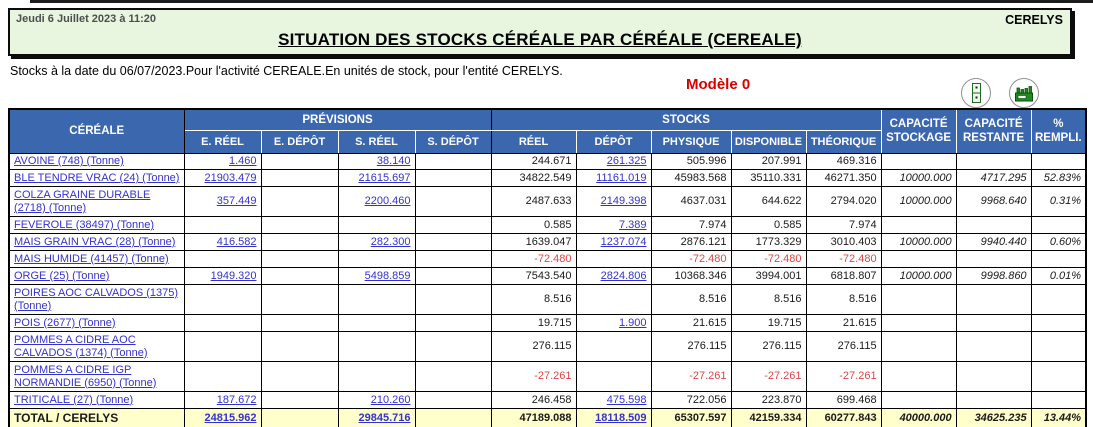 The height and width of the screenshot is (427, 1093). Describe the element at coordinates (62, 275) in the screenshot. I see `cereal-link: ORGE (25) (Tonne)` at that location.